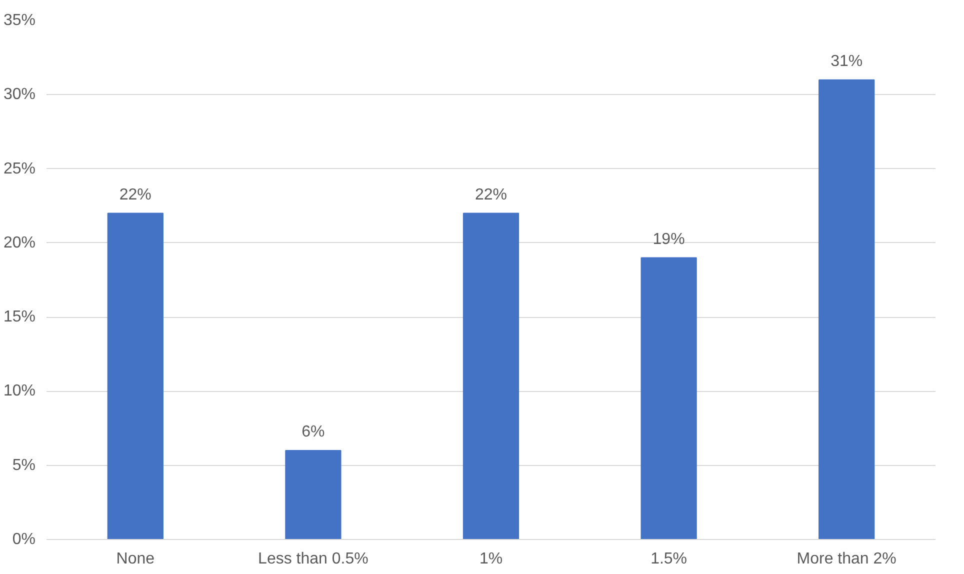 This screenshot has height=574, width=964. What do you see at coordinates (846, 559) in the screenshot?
I see `x-tick-label: More than 2%` at bounding box center [846, 559].